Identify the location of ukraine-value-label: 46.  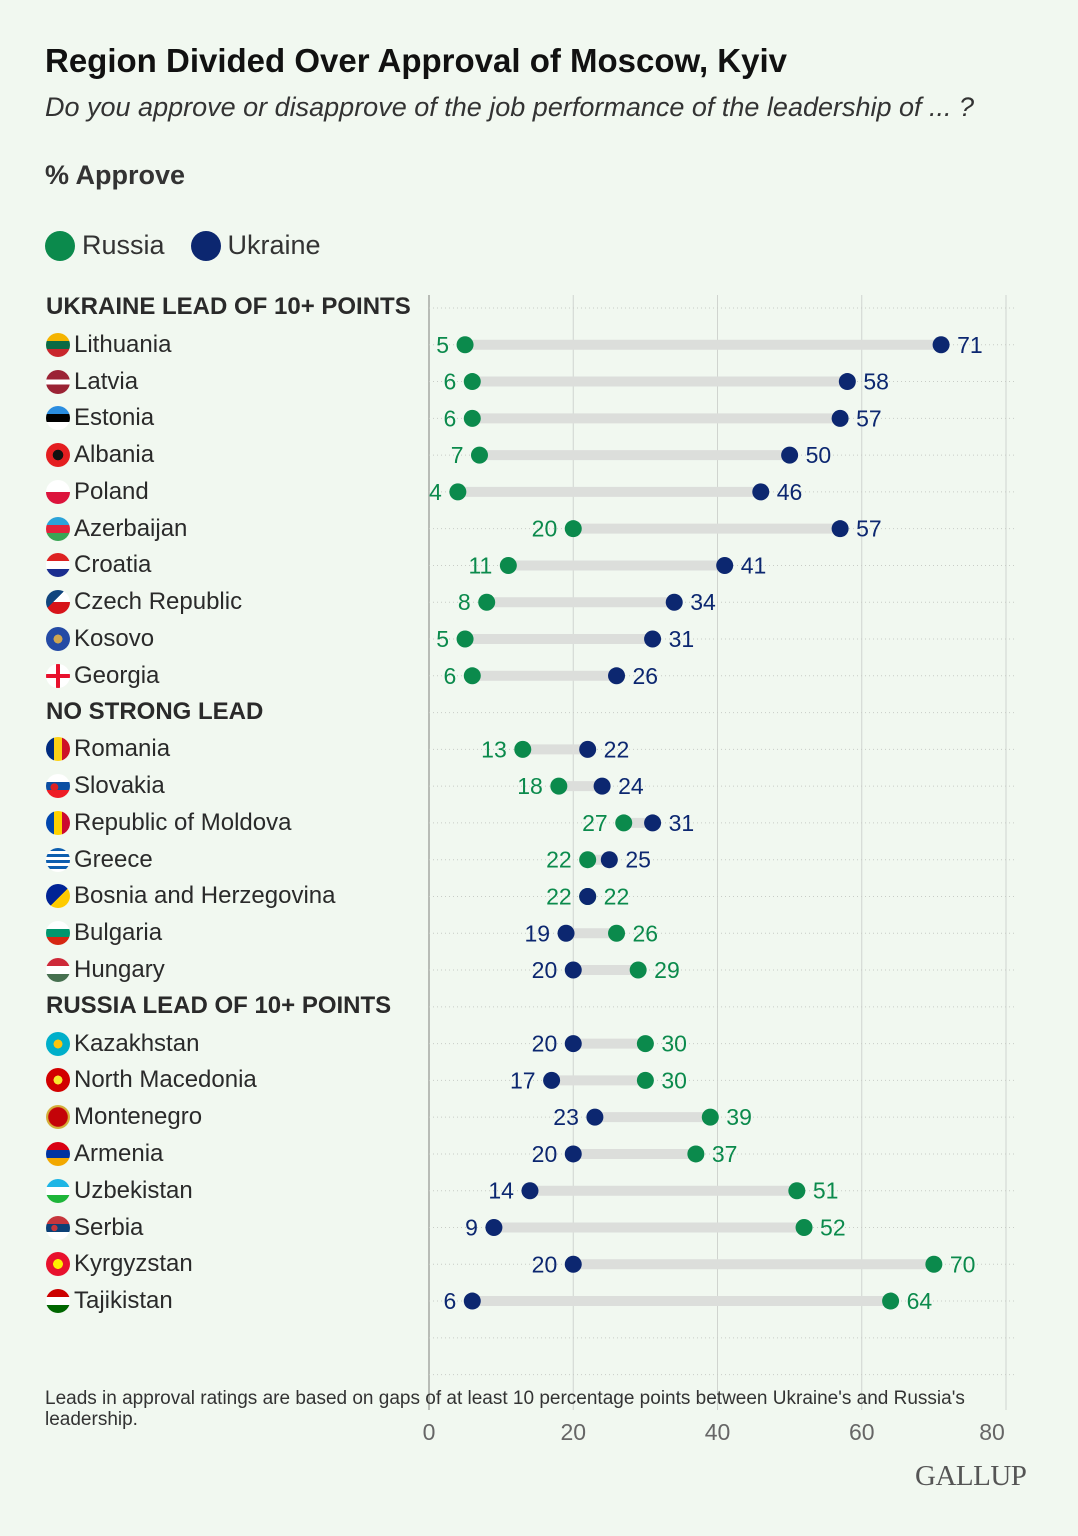
(790, 492).